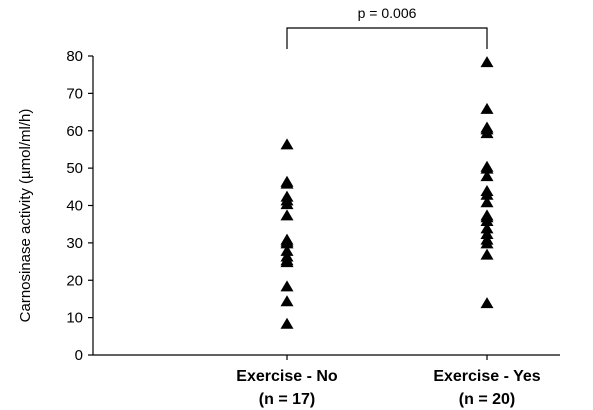 Image resolution: width=593 pixels, height=410 pixels. Describe the element at coordinates (74, 280) in the screenshot. I see `y-tick-label: 20` at that location.